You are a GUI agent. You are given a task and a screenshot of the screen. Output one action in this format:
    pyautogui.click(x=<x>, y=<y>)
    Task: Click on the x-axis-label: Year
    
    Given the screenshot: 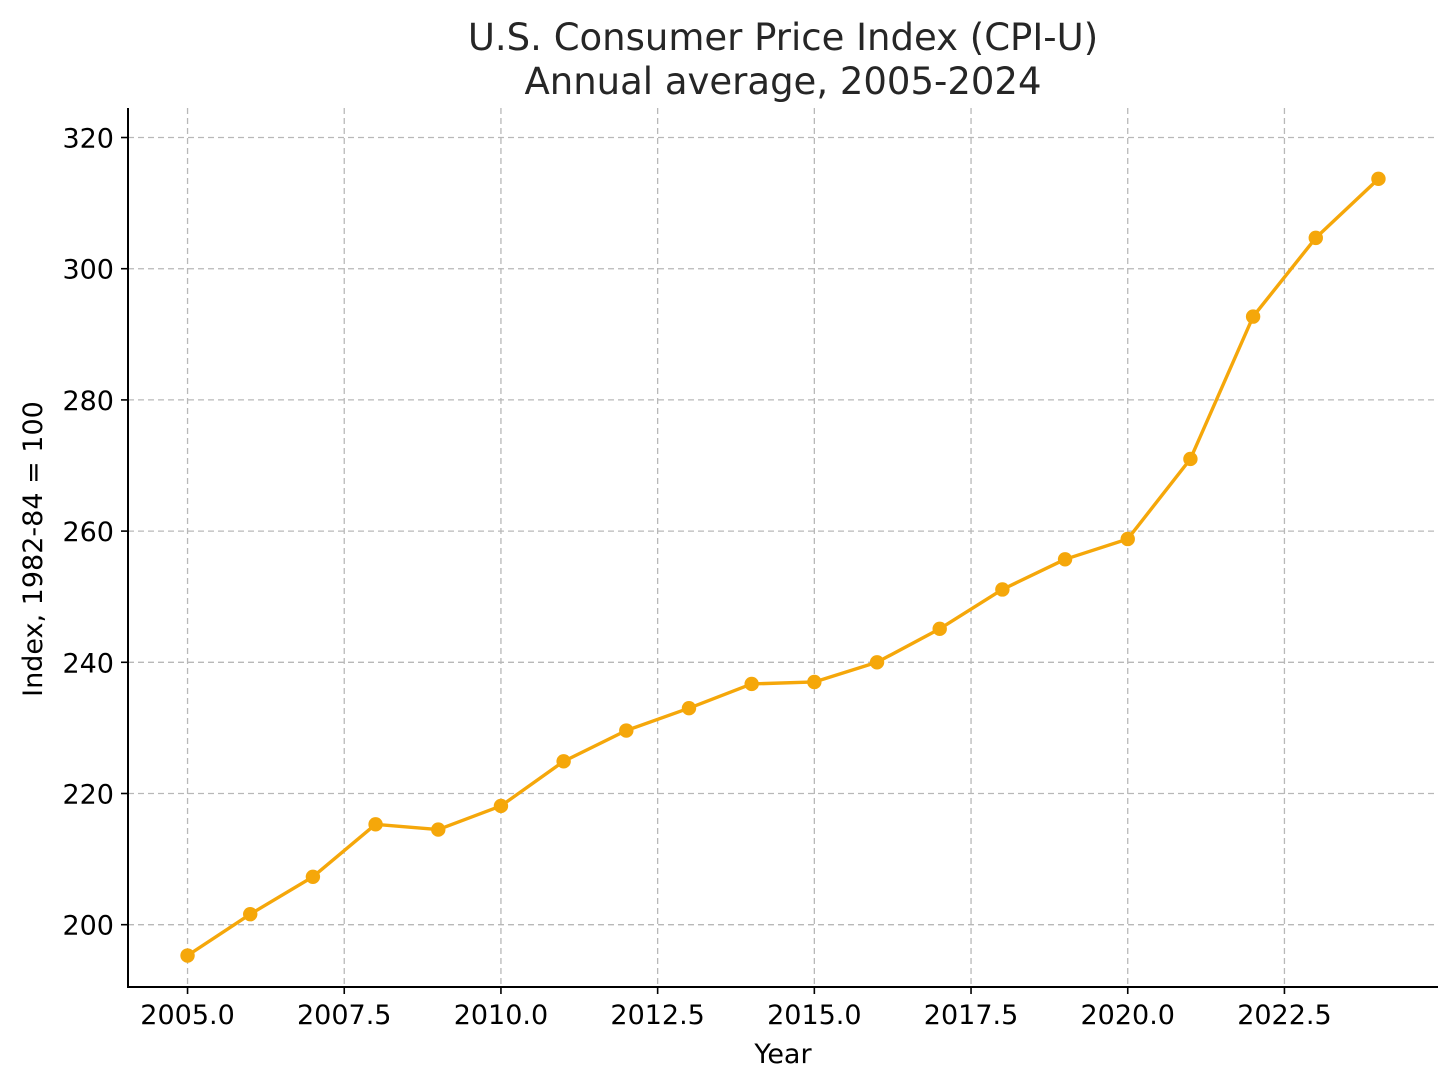 What is the action you would take?
    pyautogui.click(x=782, y=1054)
    